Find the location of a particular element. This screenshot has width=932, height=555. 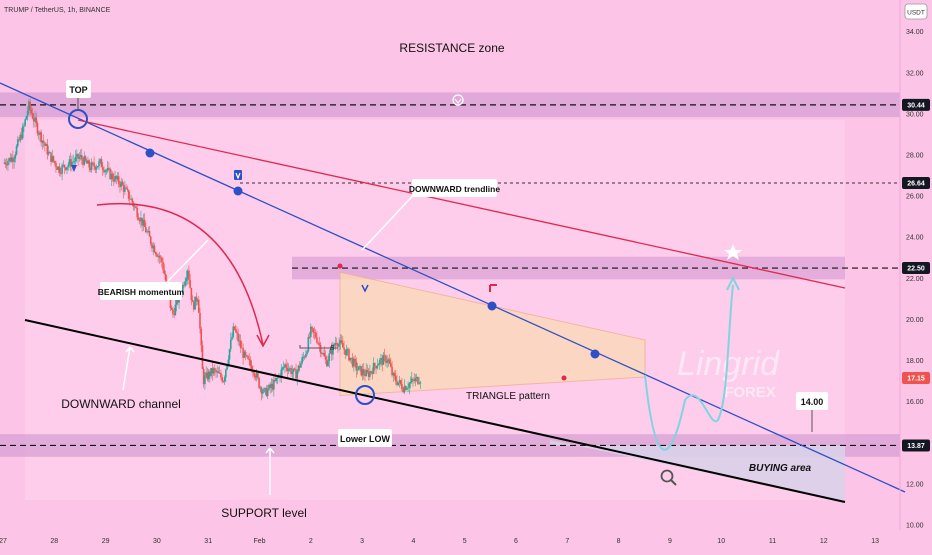

triangle-down-marker-icon is located at coordinates (365, 288).